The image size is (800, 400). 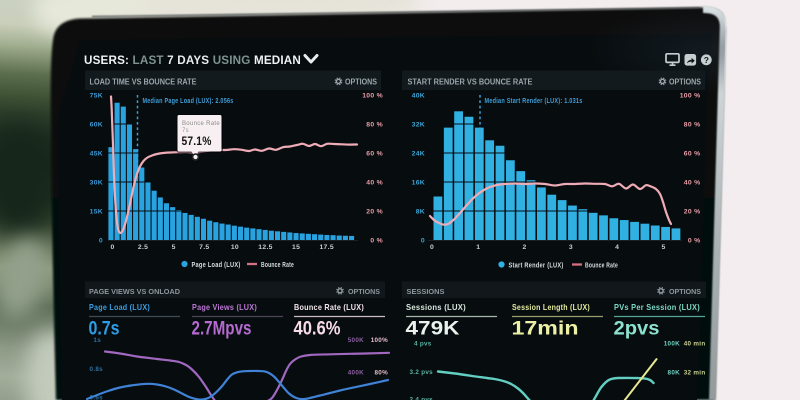 I want to click on svg-text: 0.7s, so click(x=104, y=329).